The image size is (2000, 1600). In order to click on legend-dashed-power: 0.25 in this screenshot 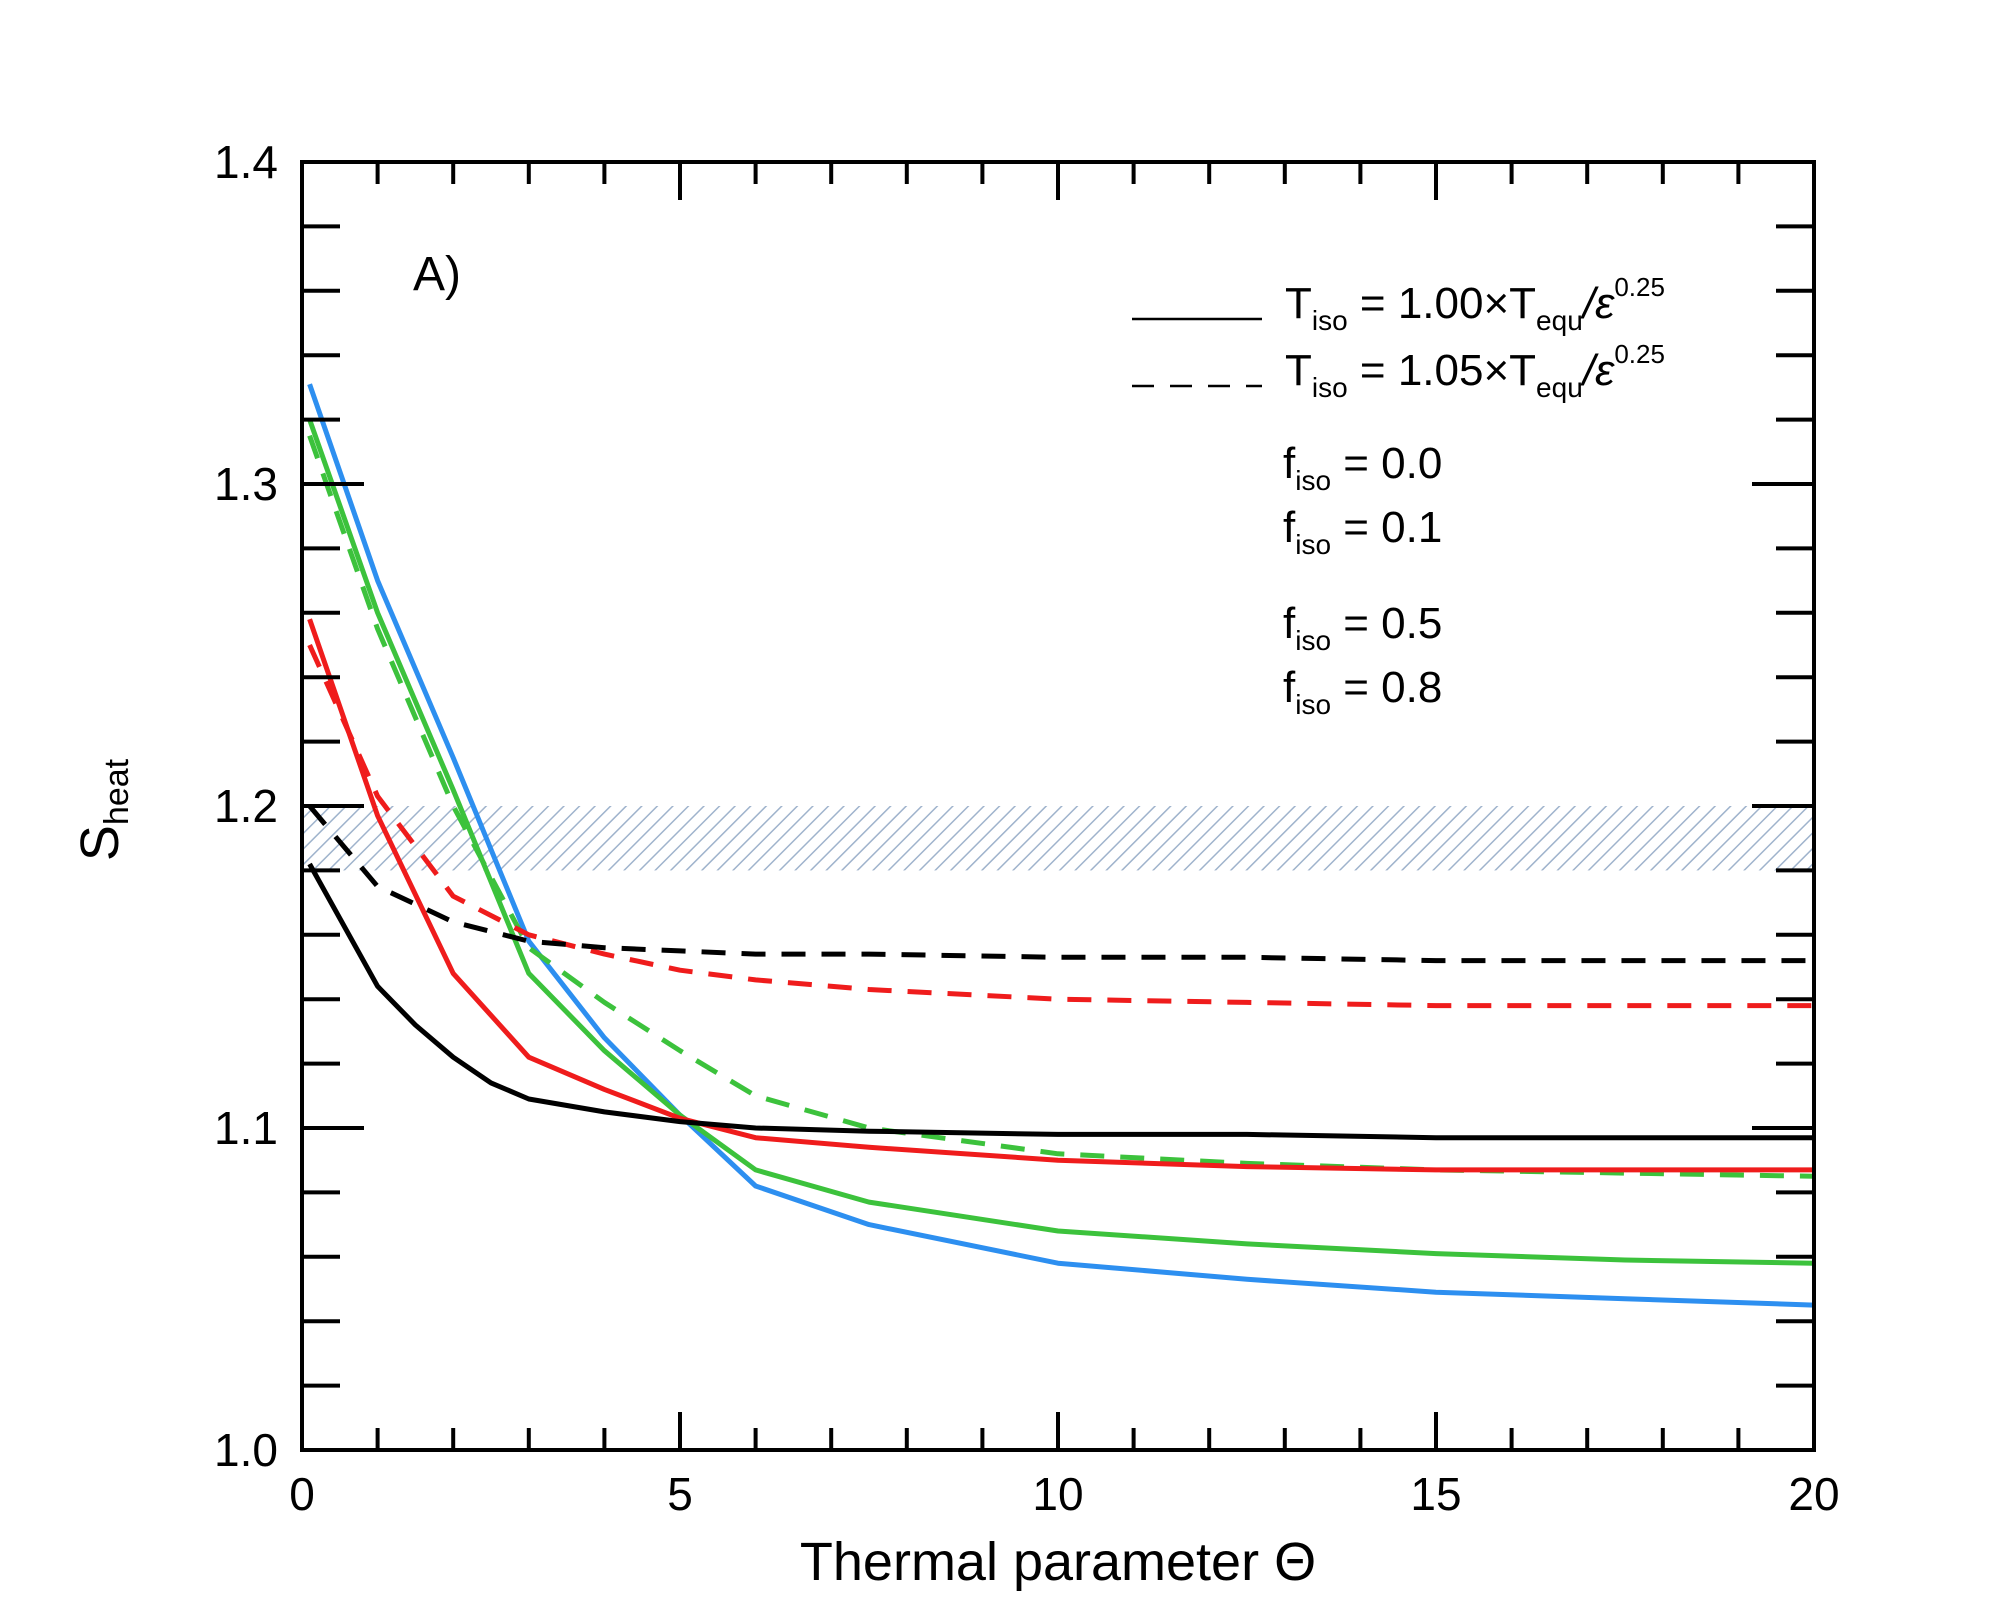, I will do `click(1639, 354)`.